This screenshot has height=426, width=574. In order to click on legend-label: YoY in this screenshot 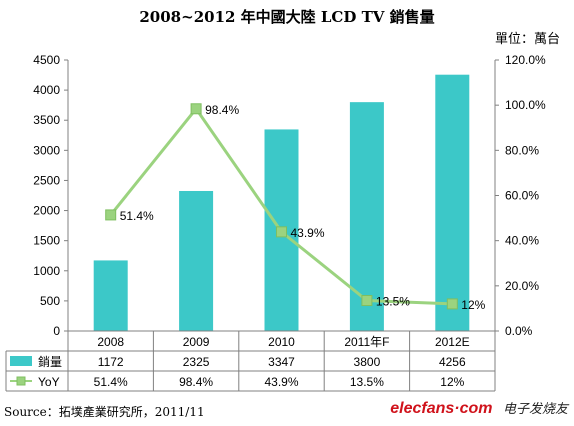, I will do `click(49, 382)`.